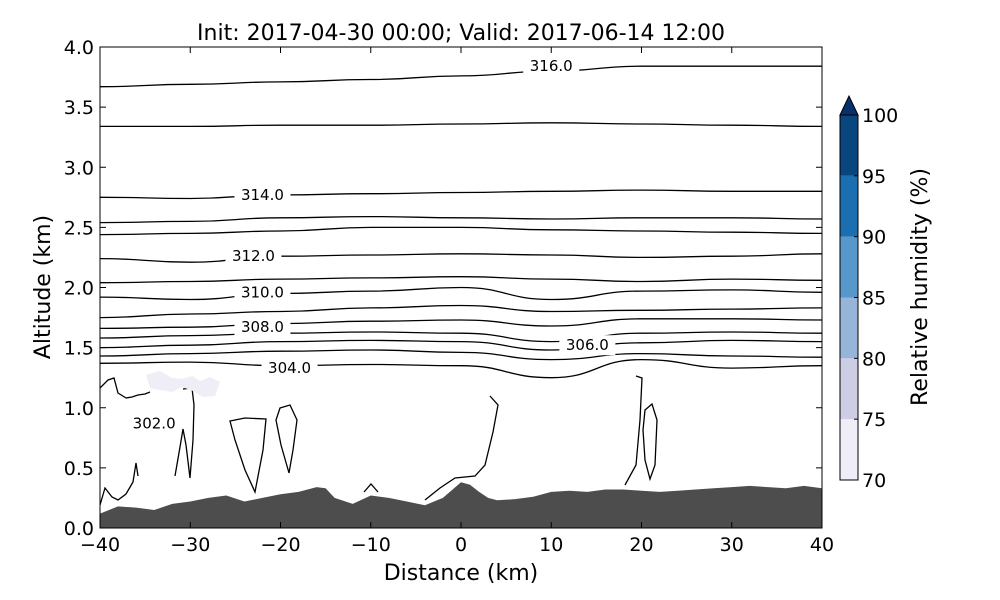 This screenshot has width=1000, height=600. Describe the element at coordinates (461, 505) in the screenshot. I see `terrain` at that location.